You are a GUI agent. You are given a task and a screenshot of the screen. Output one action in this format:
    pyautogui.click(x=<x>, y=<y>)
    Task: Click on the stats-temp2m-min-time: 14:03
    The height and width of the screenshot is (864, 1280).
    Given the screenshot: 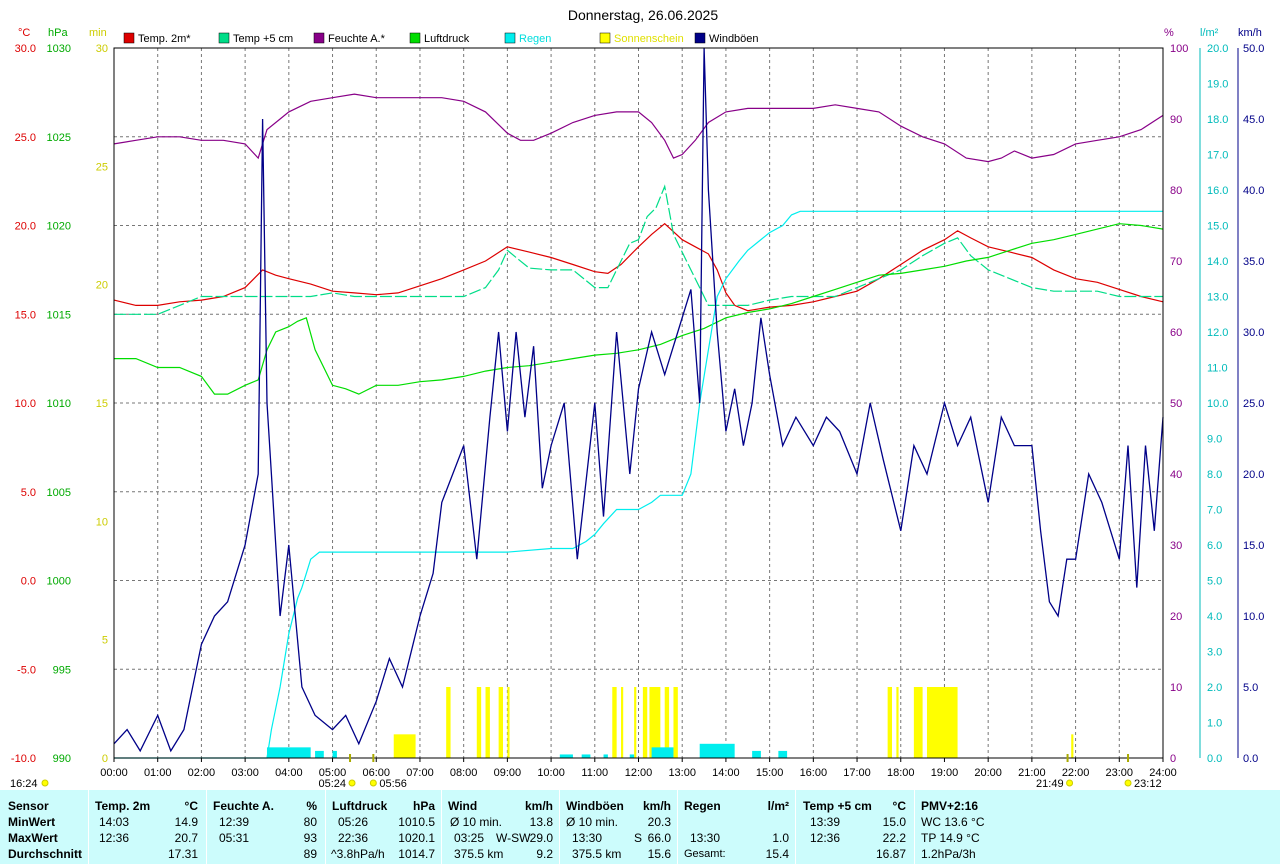 What is the action you would take?
    pyautogui.click(x=114, y=822)
    